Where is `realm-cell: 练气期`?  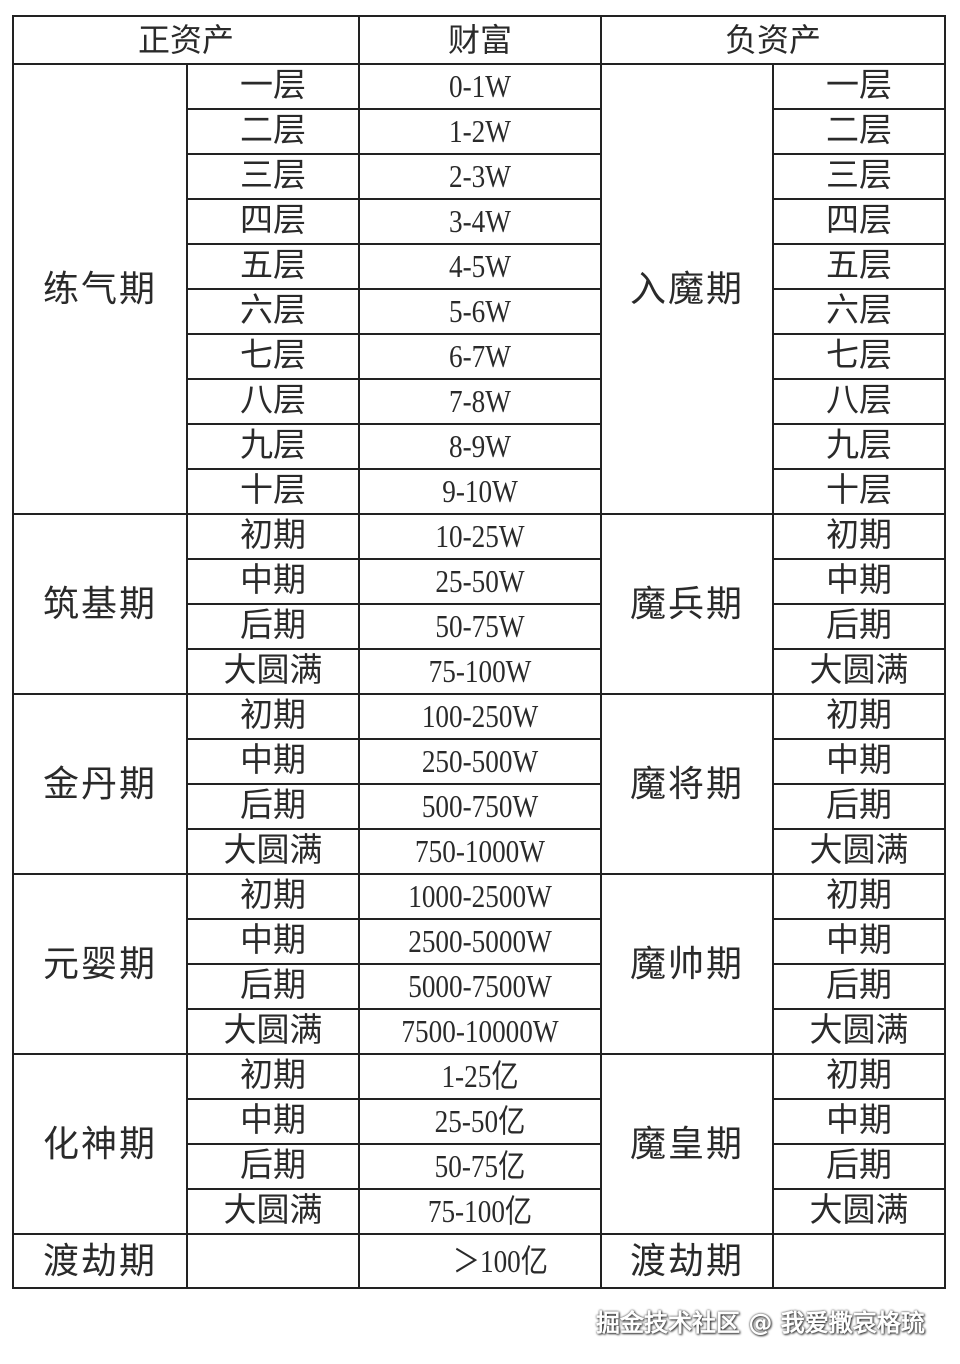
realm-cell: 练气期 is located at coordinates (100, 289).